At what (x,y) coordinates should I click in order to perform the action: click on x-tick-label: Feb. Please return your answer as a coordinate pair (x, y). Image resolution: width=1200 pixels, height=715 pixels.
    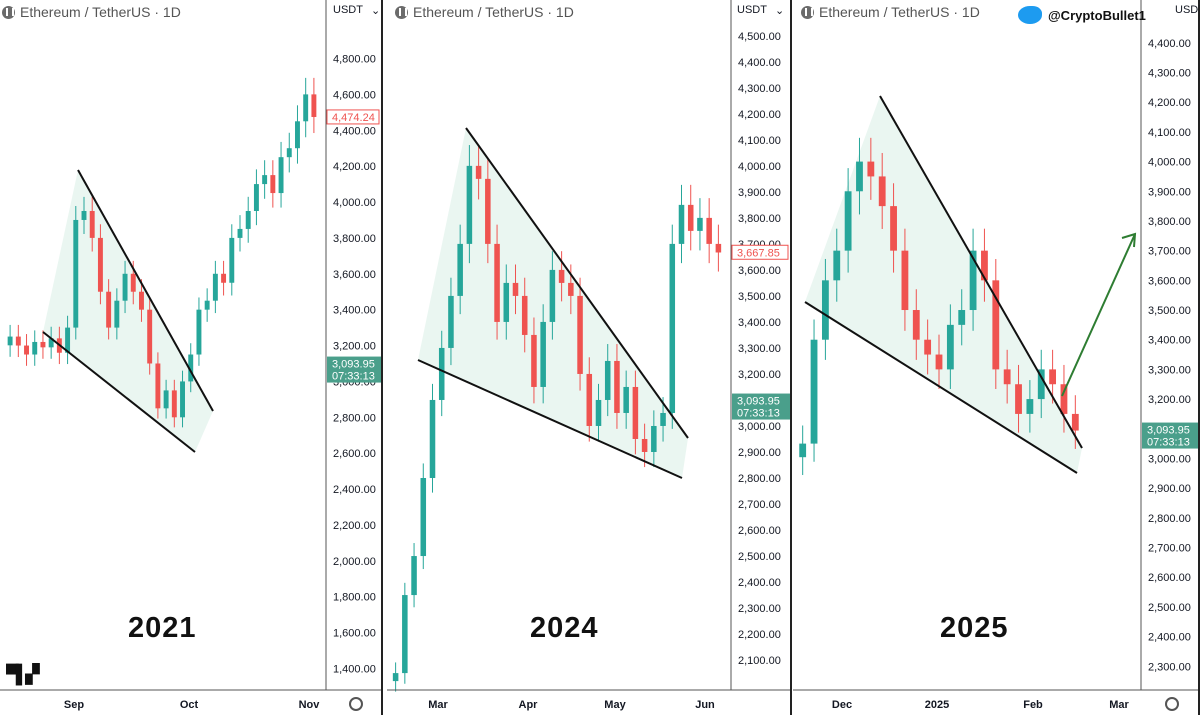
    Looking at the image, I should click on (1033, 705).